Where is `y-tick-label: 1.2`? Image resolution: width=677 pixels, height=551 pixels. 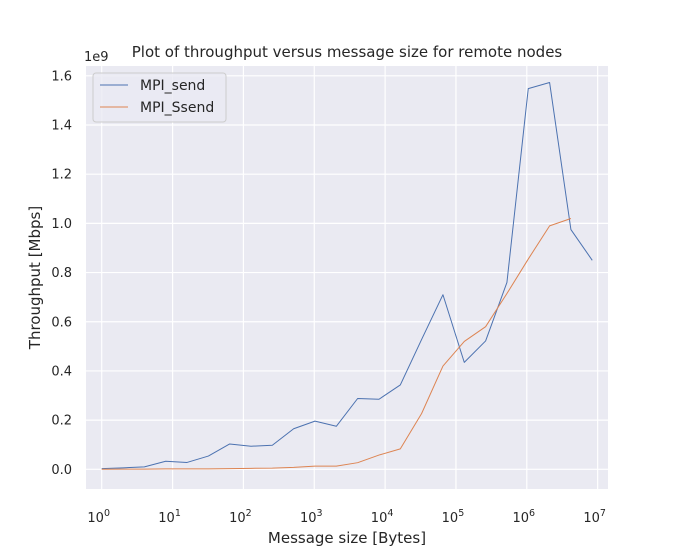
y-tick-label: 1.2 is located at coordinates (61, 175).